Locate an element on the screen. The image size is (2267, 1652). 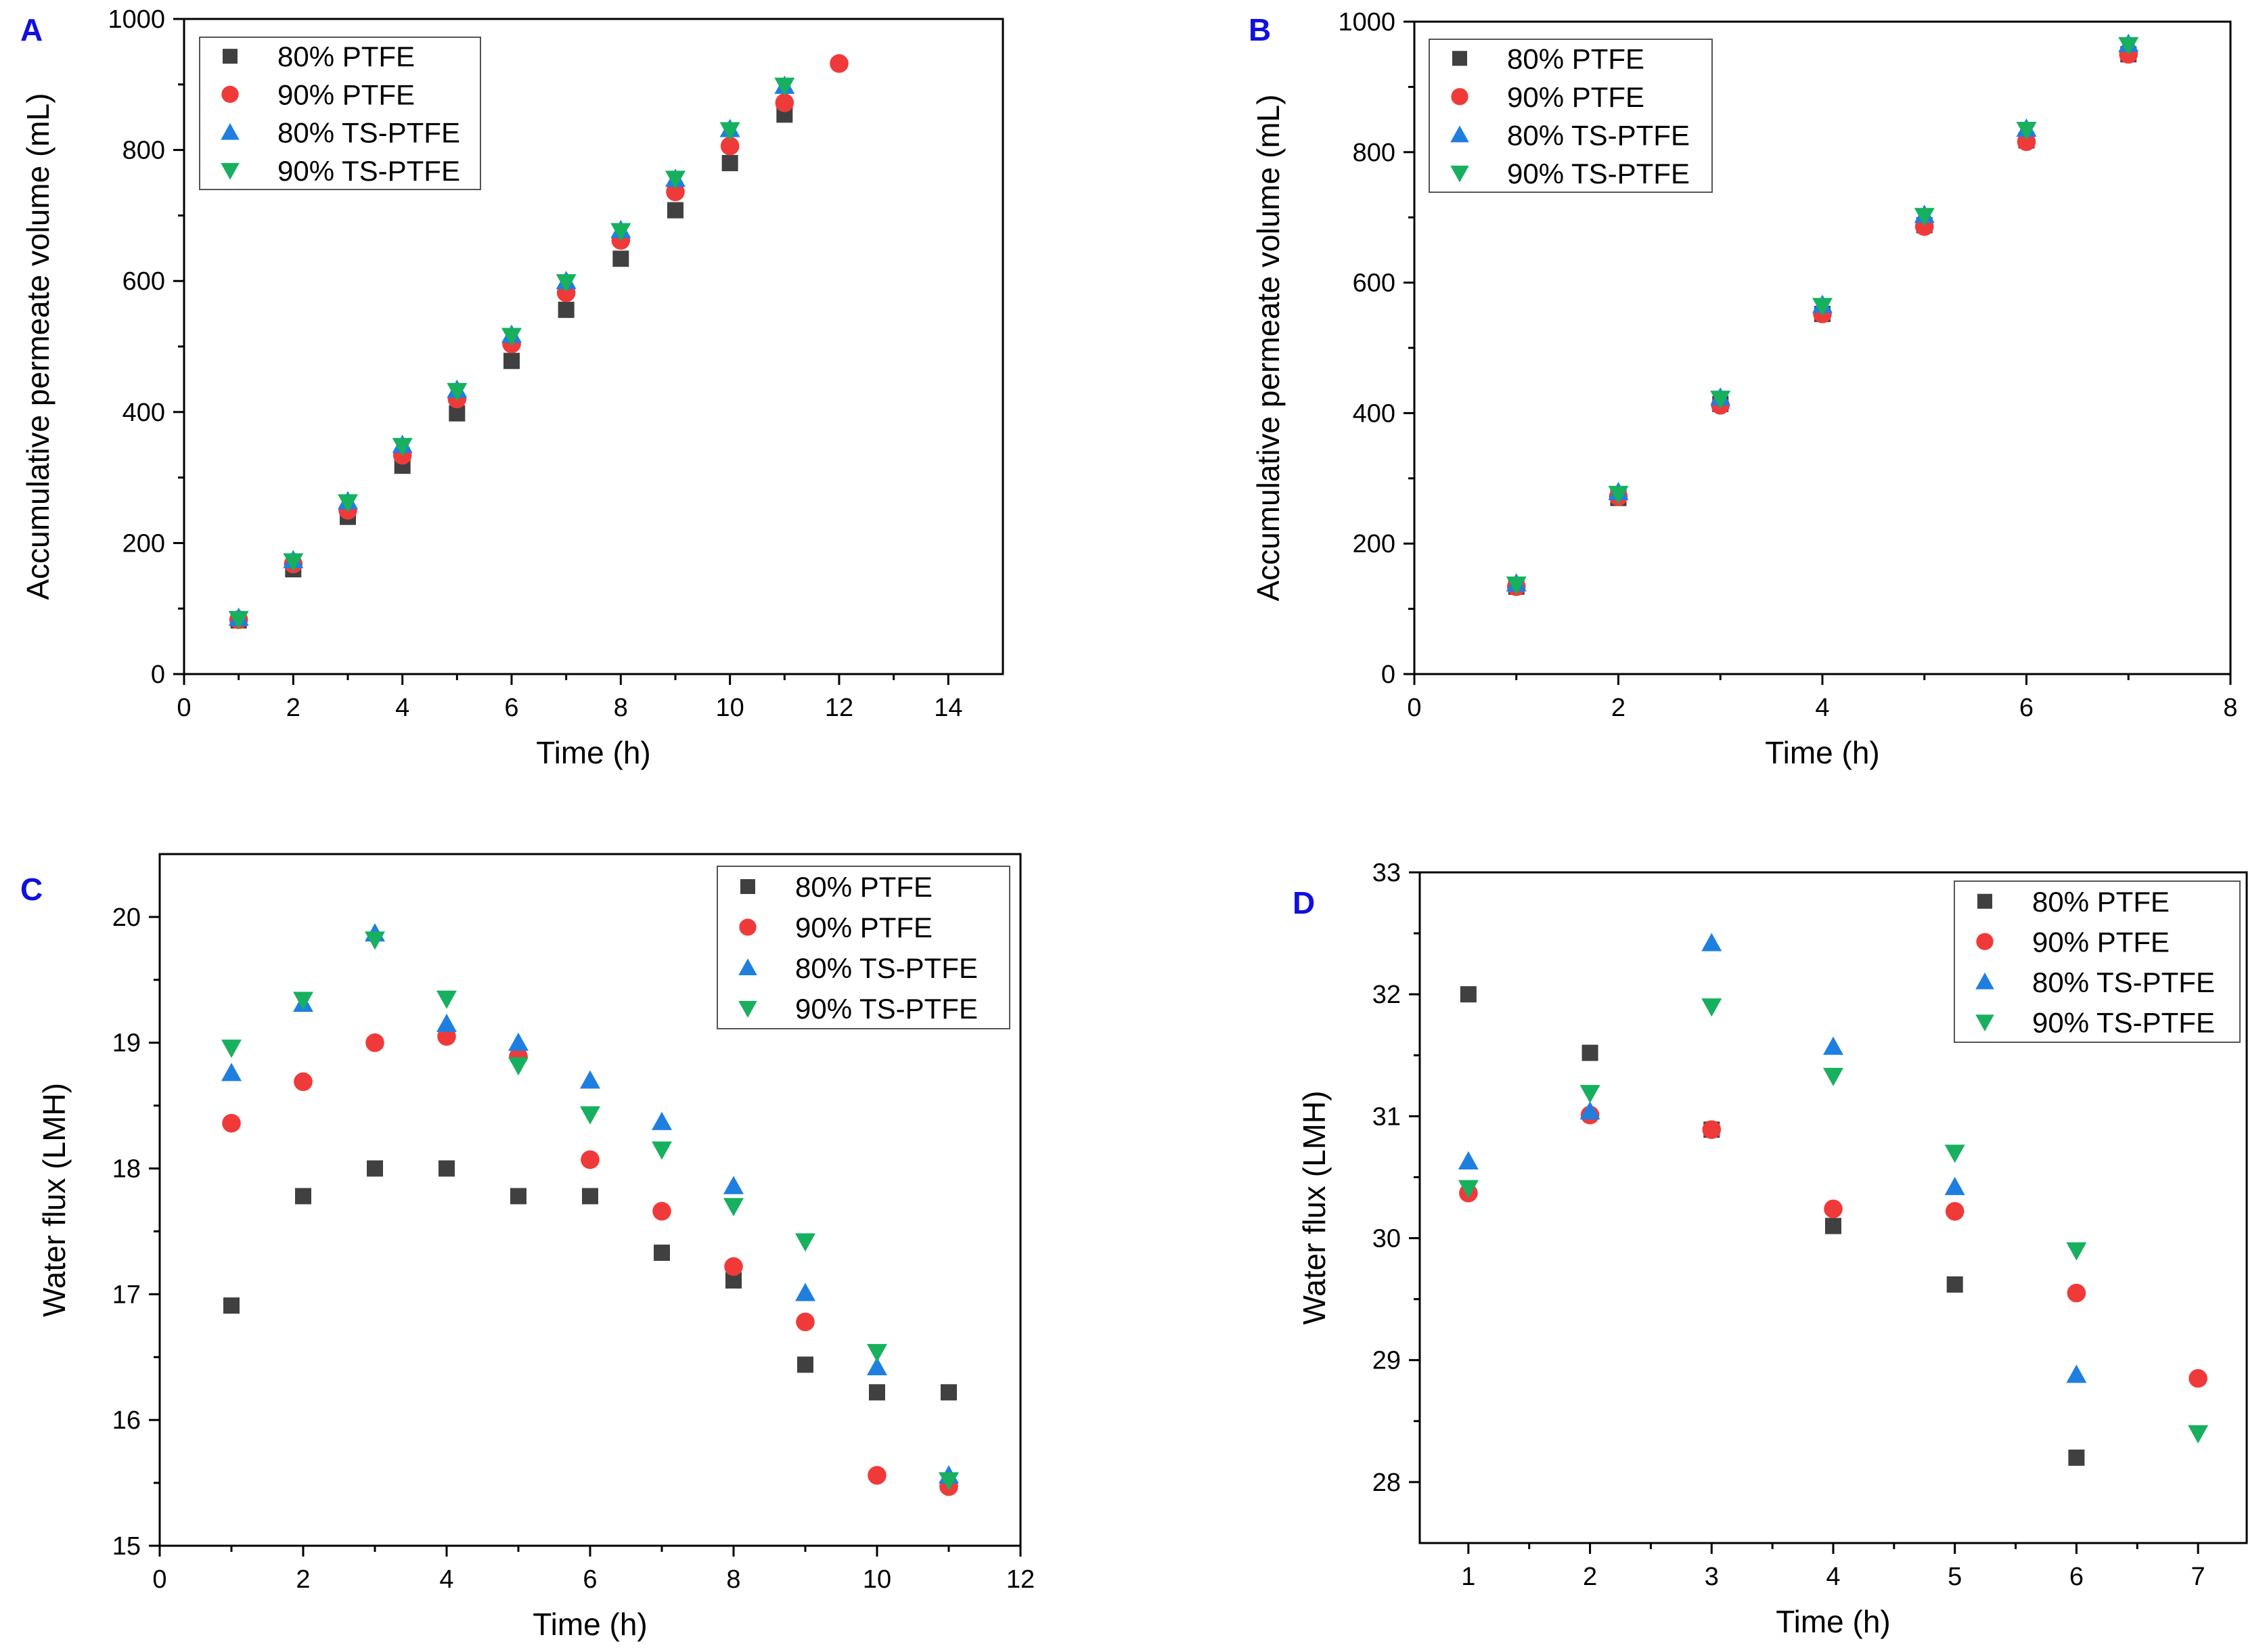
panel-c-legend-label-80pct-ts-ptfe: 80% TS-PTFE is located at coordinates (886, 968).